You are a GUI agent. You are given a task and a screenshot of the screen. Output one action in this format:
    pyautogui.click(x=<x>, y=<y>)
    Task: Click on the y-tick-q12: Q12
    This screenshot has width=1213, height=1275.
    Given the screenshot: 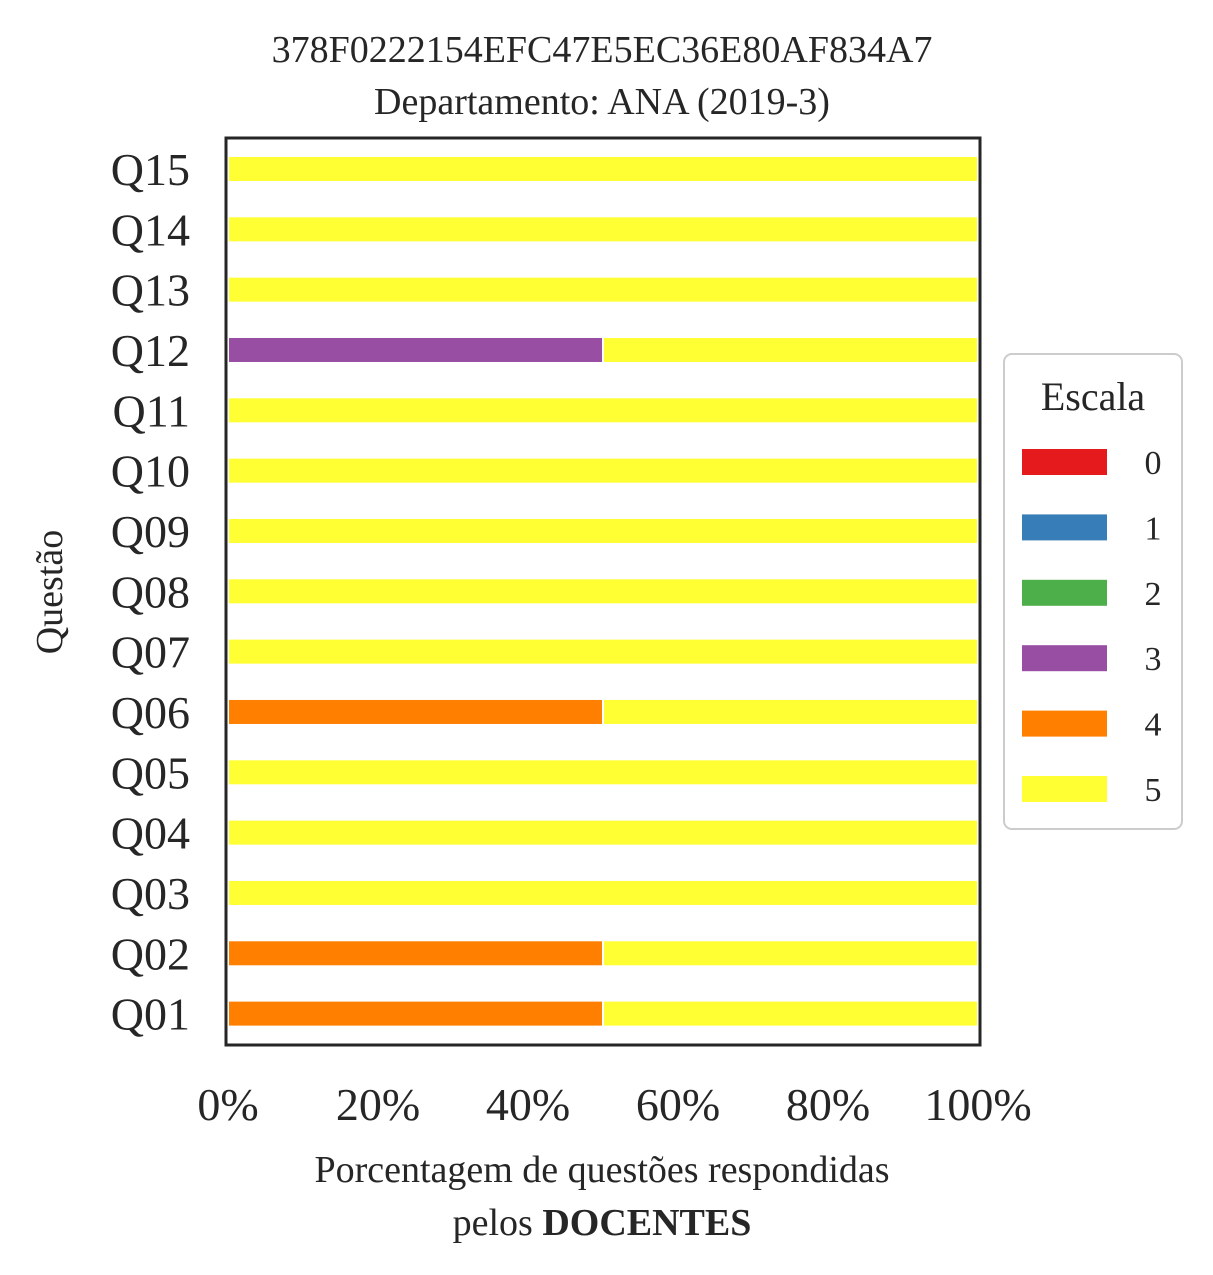 What is the action you would take?
    pyautogui.click(x=150, y=350)
    